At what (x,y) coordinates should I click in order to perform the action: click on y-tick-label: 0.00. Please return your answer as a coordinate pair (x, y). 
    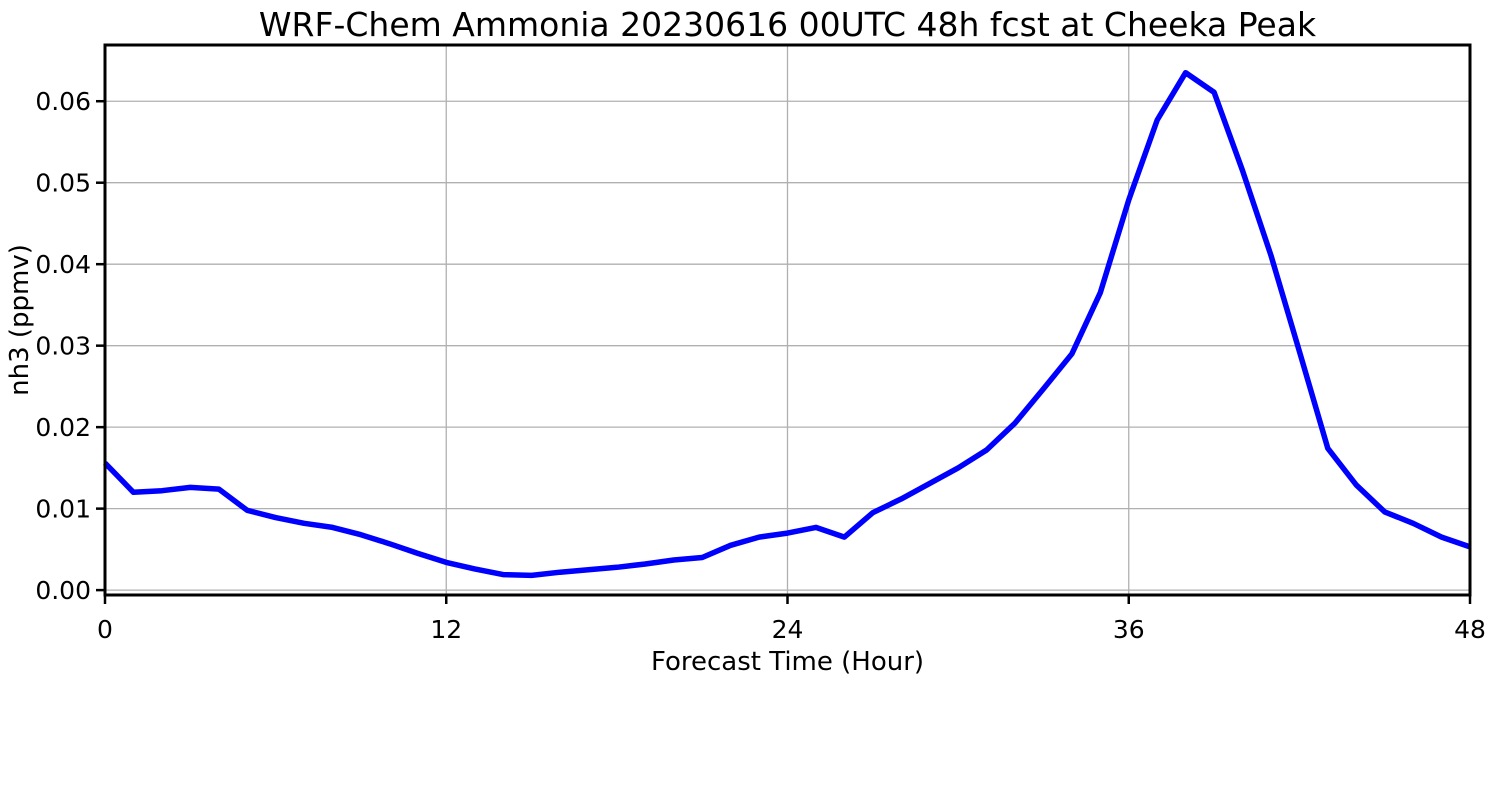
    Looking at the image, I should click on (63, 590).